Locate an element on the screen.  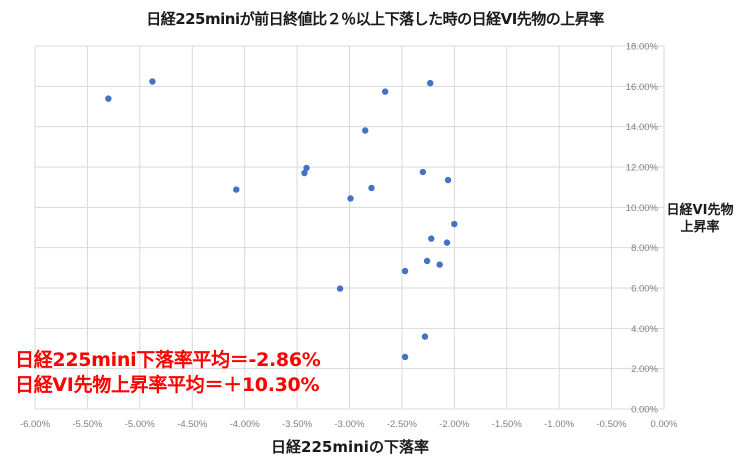
x-axis-title: 日経225miniの下落率 is located at coordinates (350, 447).